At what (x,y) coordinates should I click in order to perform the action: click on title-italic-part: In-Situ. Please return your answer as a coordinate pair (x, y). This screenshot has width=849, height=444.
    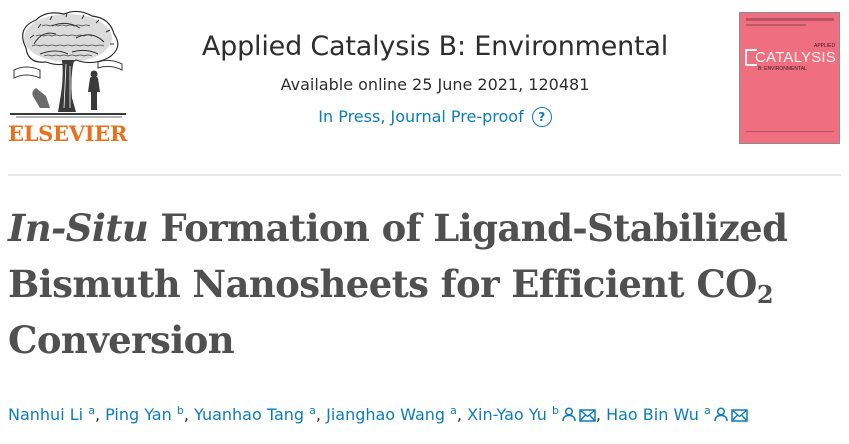
    Looking at the image, I should click on (78, 228).